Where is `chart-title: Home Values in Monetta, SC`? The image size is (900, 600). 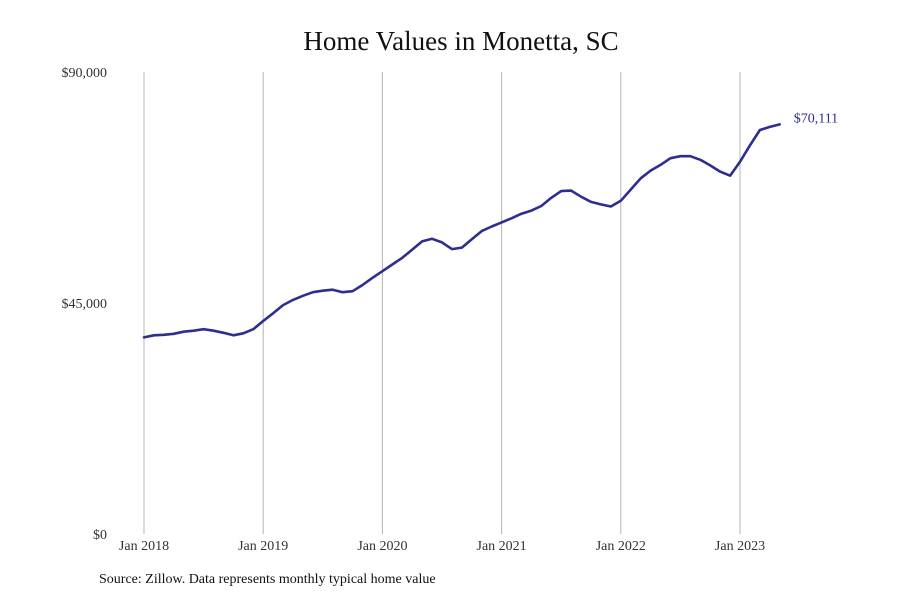 chart-title: Home Values in Monetta, SC is located at coordinates (461, 41).